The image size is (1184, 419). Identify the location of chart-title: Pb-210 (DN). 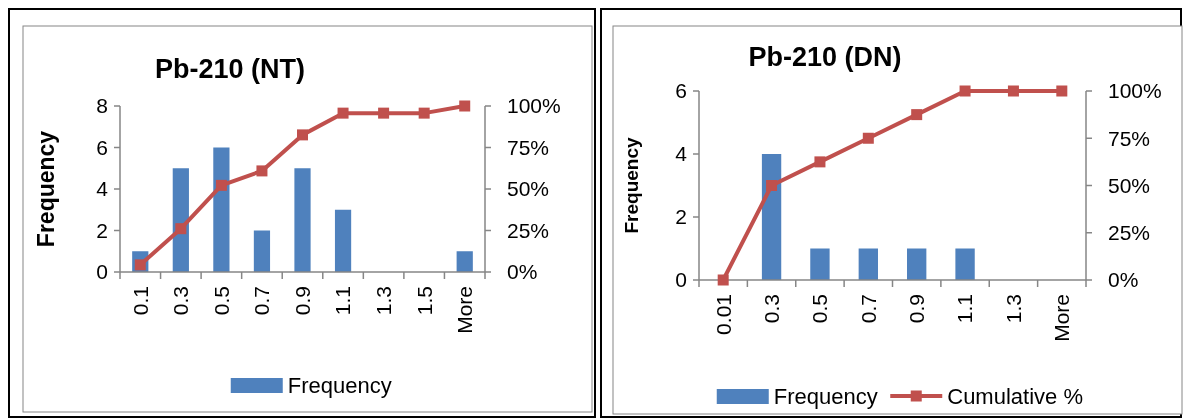
(825, 57).